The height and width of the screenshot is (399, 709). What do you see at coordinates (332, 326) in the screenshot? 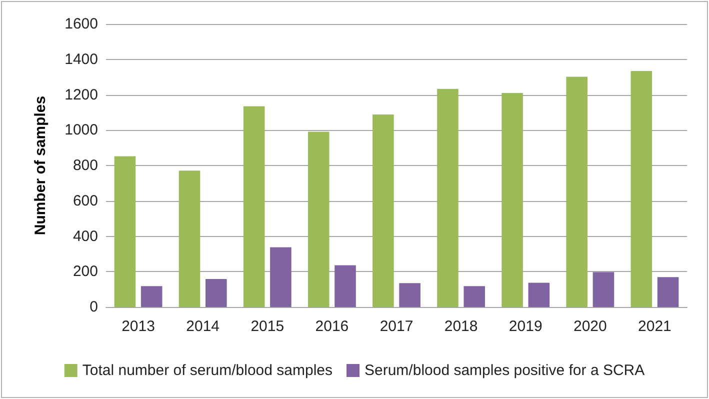
I see `x-tick-label: 2016` at bounding box center [332, 326].